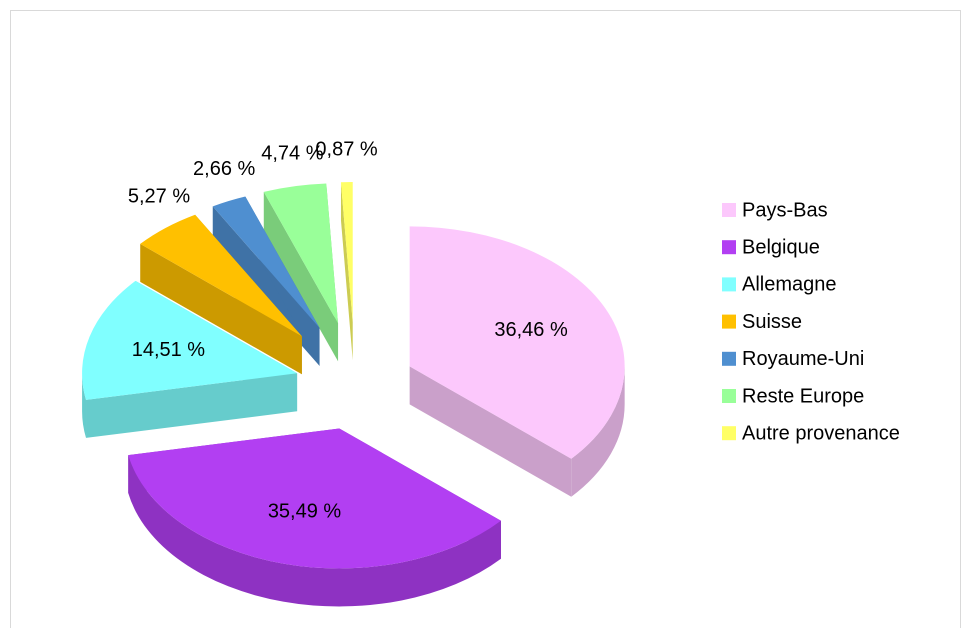 This screenshot has height=628, width=971. Describe the element at coordinates (292, 154) in the screenshot. I see `data-label: 4,74 %` at that location.